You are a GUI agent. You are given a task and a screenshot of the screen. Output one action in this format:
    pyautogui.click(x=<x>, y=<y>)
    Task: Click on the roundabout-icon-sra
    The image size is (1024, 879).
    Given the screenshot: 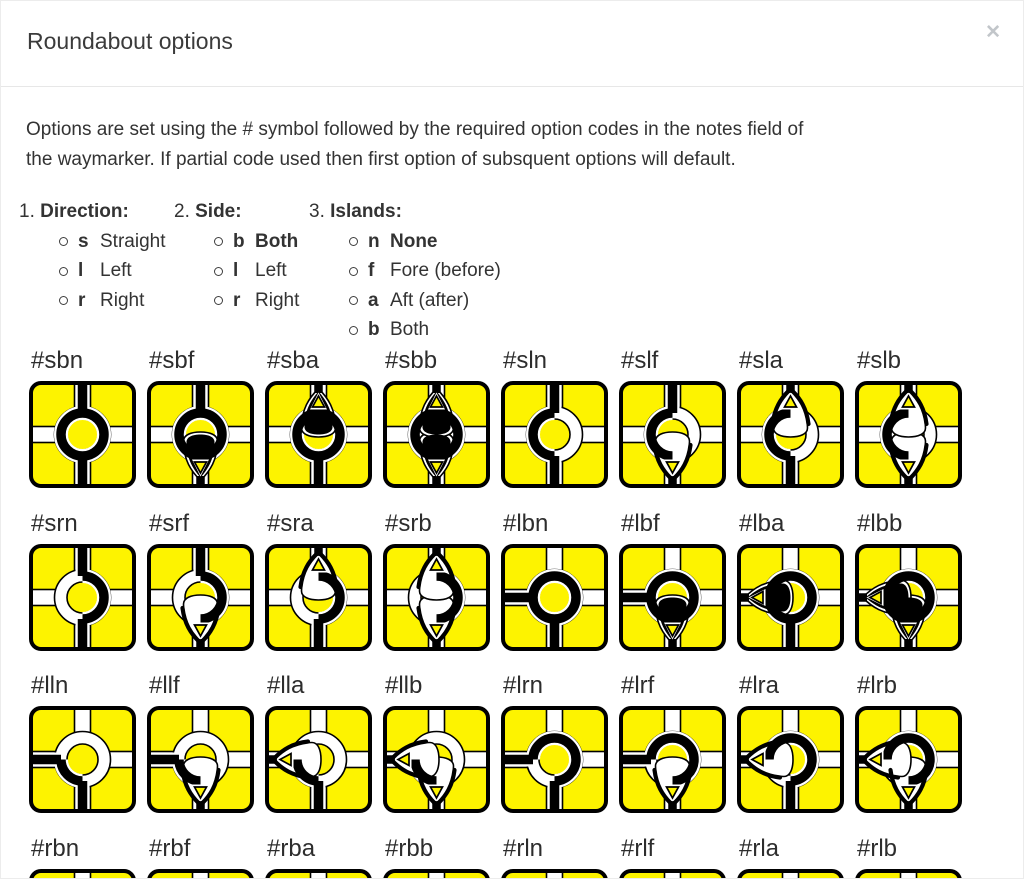 What is the action you would take?
    pyautogui.click(x=318, y=597)
    